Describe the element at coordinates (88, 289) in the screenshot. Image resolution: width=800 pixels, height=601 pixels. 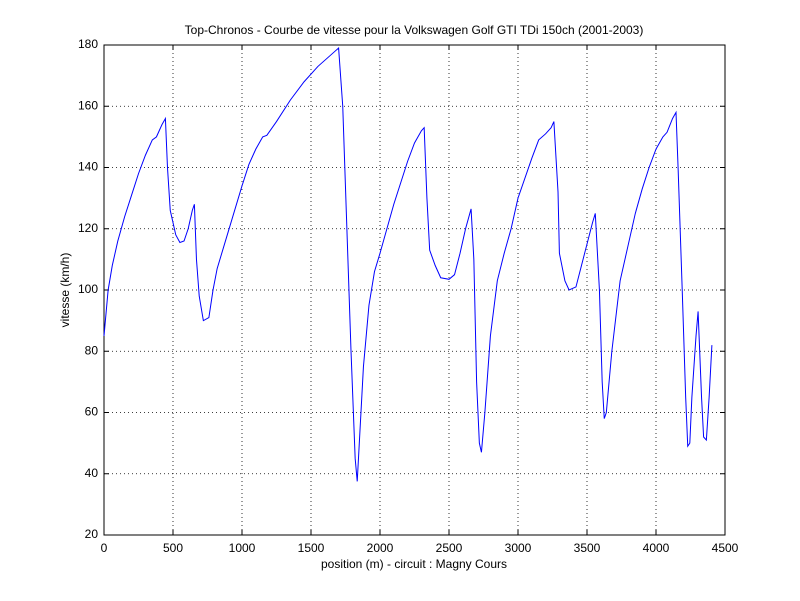
I see `y-tick-label: 100` at that location.